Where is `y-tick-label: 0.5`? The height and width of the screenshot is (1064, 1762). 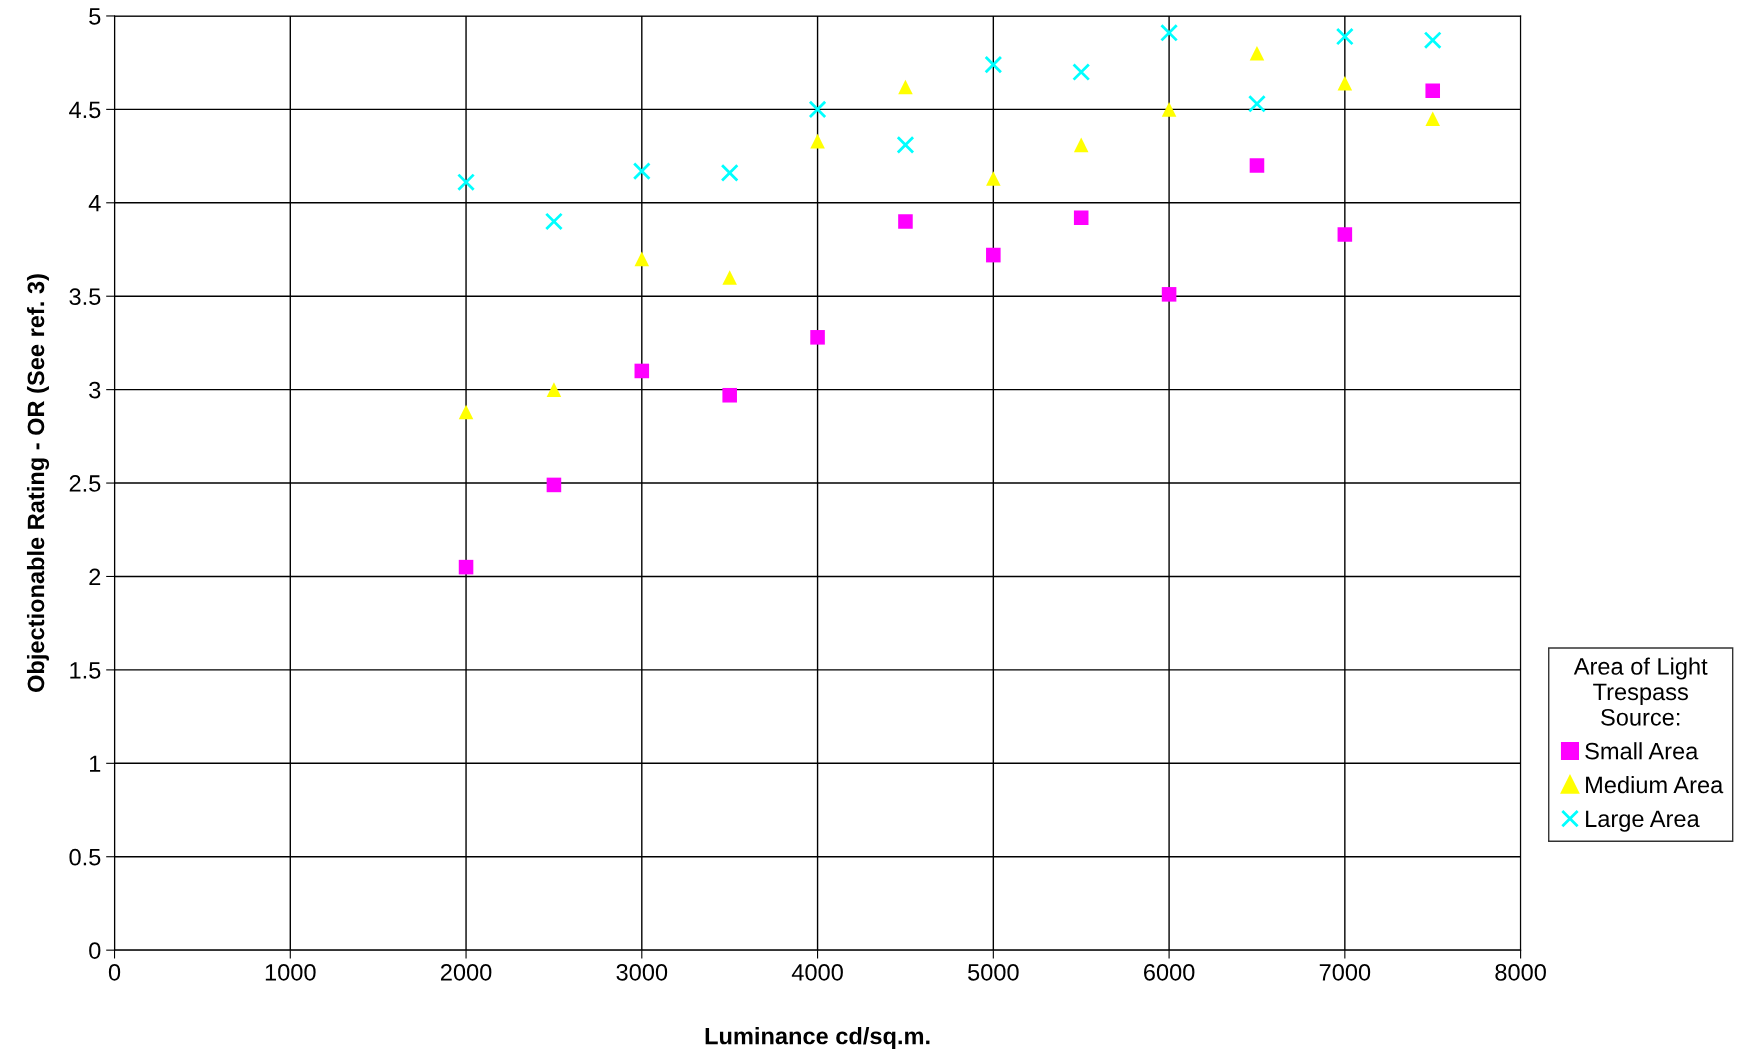
y-tick-label: 0.5 is located at coordinates (85, 857).